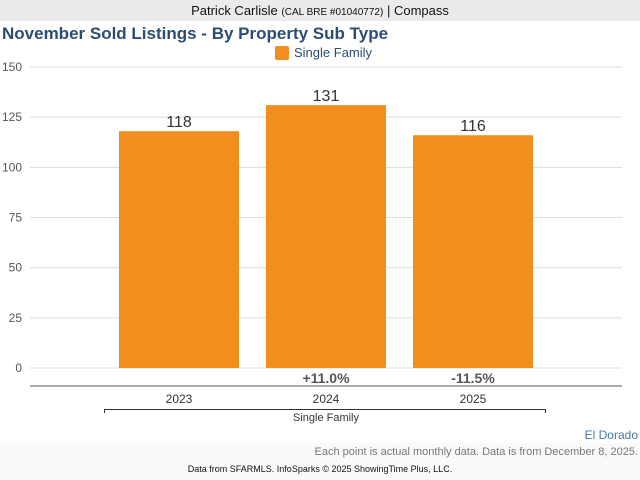 The width and height of the screenshot is (640, 480). I want to click on bar-value-label: 118, so click(179, 122).